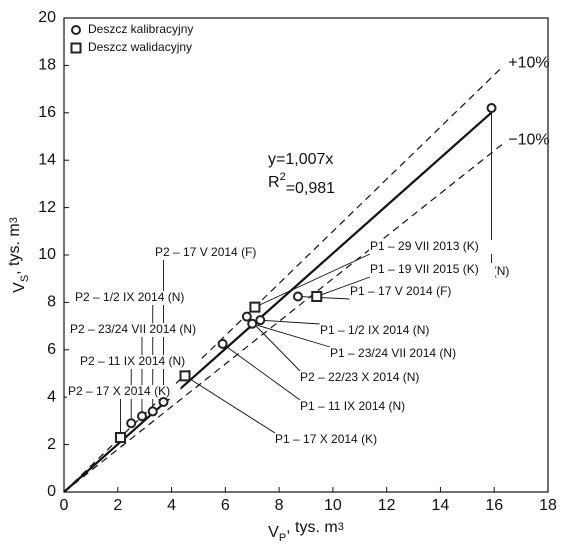 This screenshot has width=566, height=544. What do you see at coordinates (283, 177) in the screenshot?
I see `fit-r2-part: 2` at bounding box center [283, 177].